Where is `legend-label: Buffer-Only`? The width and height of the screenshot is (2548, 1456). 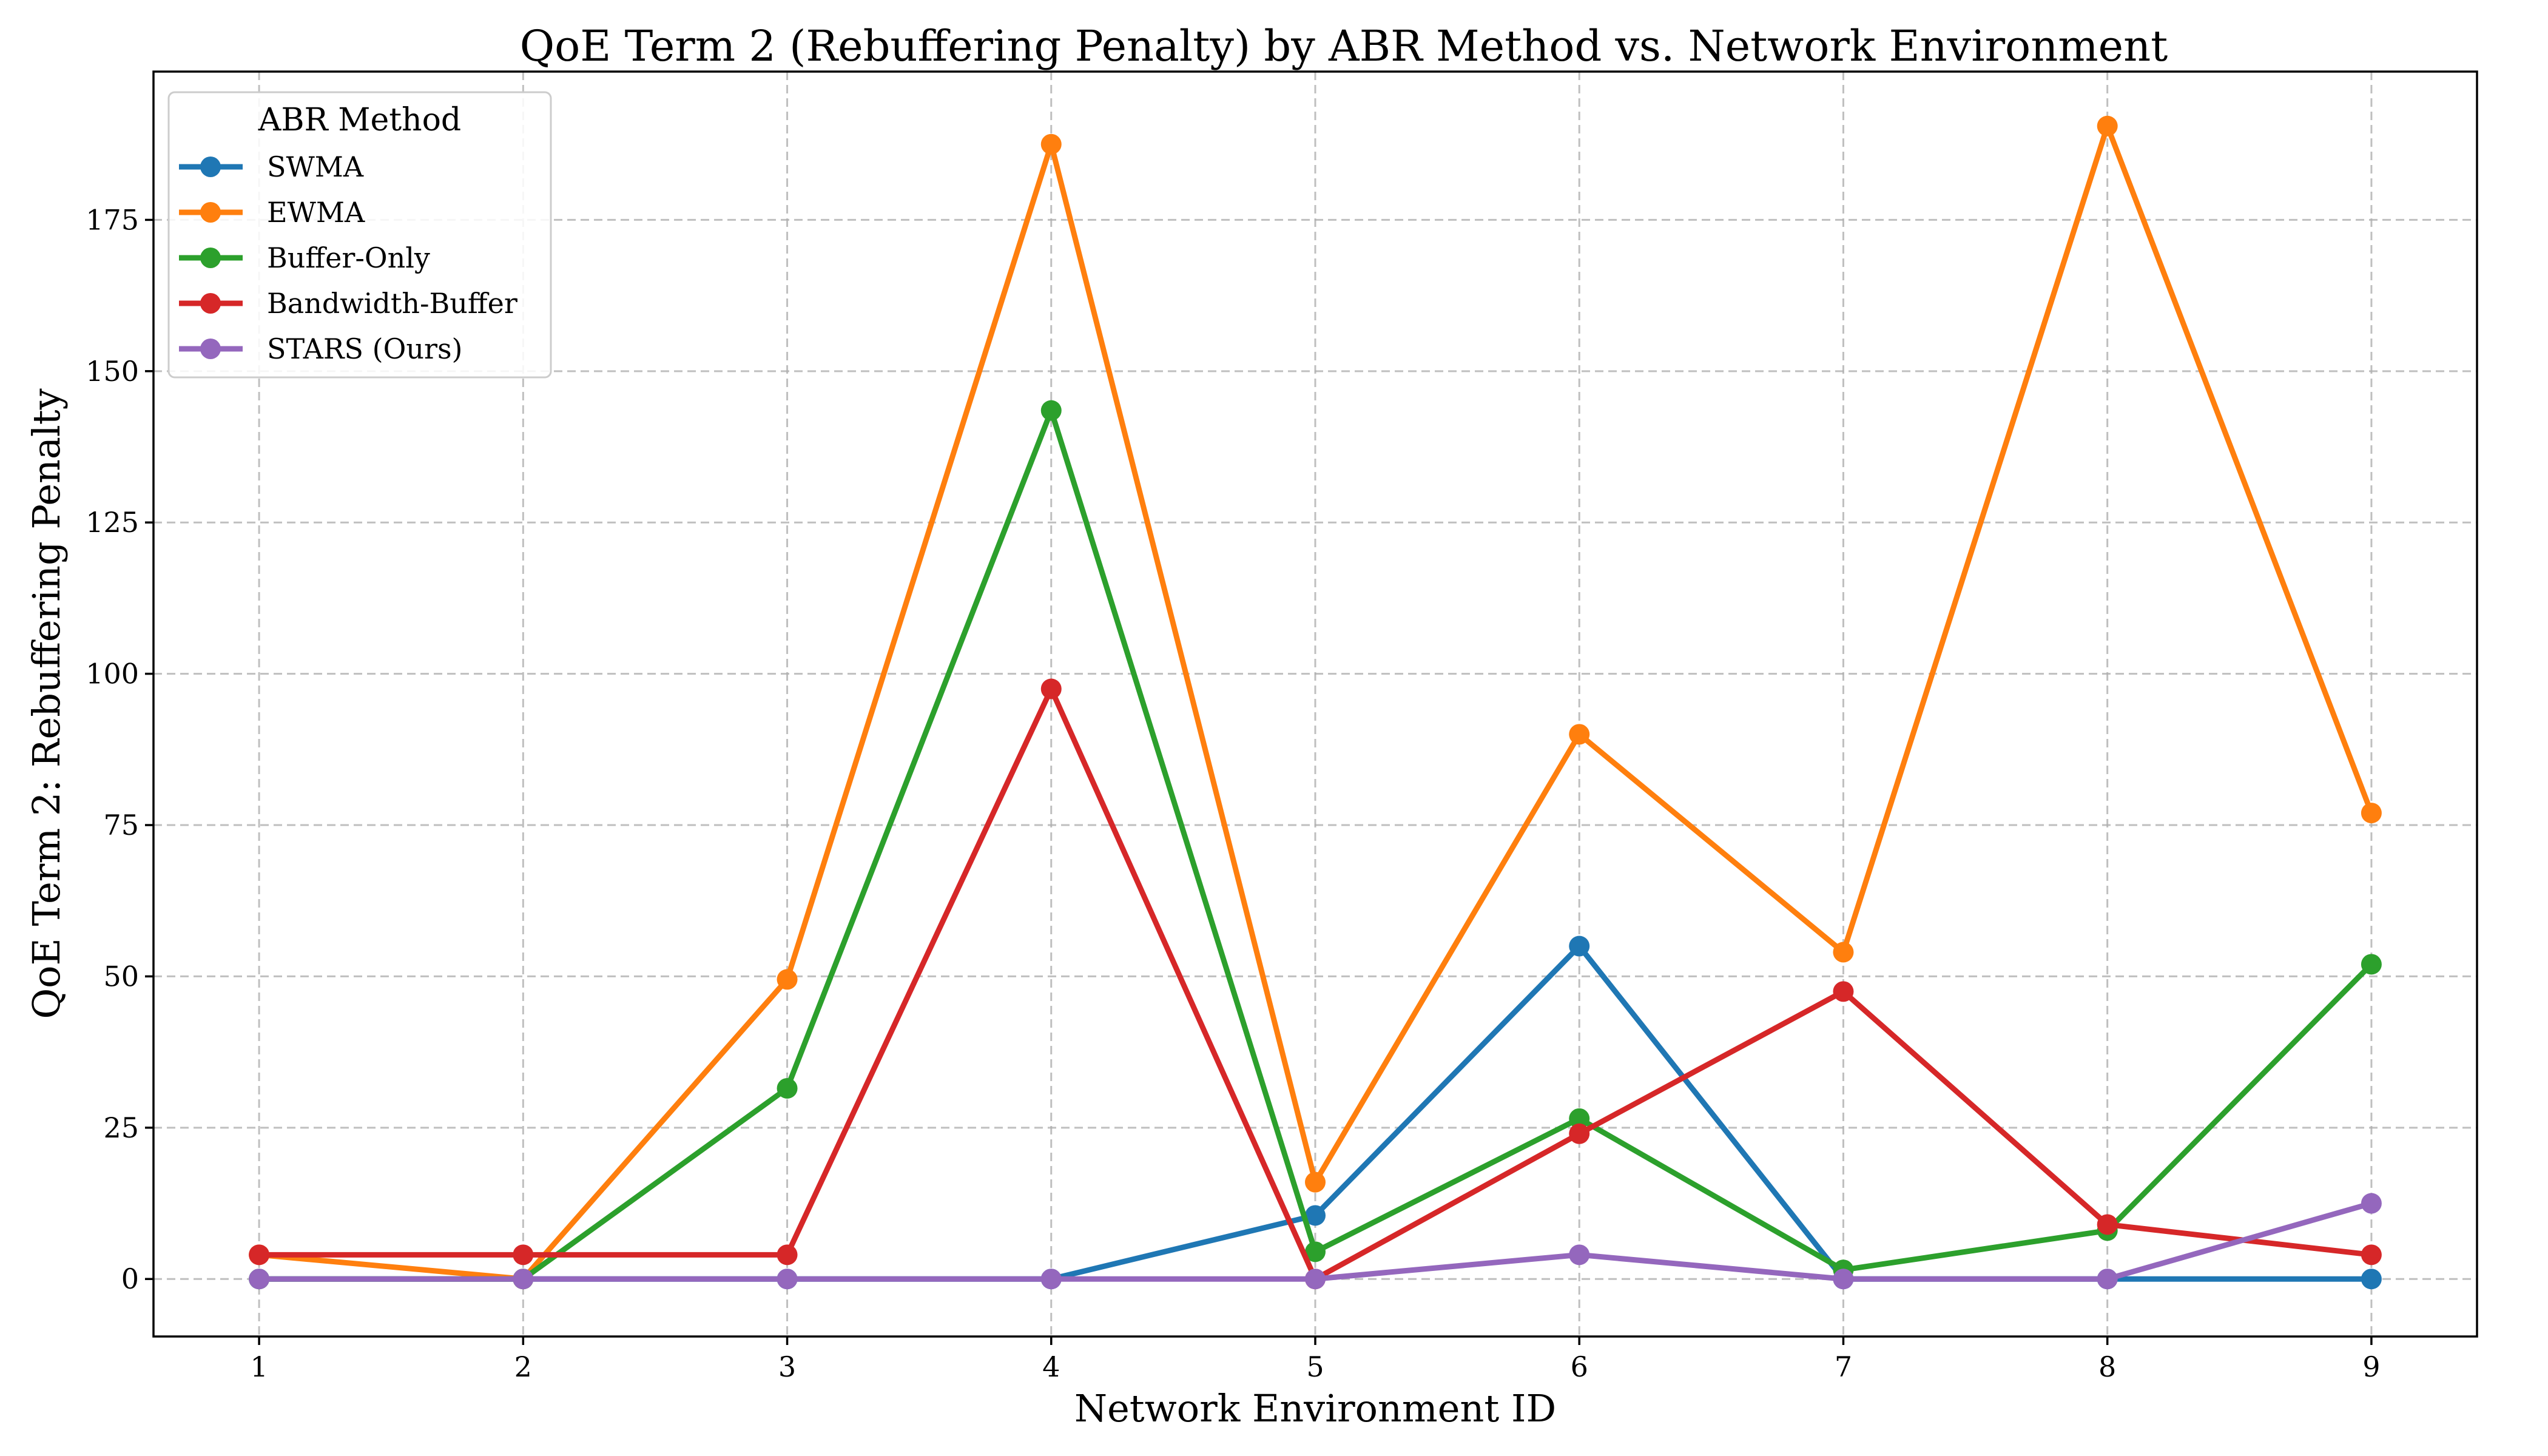 legend-label: Buffer-Only is located at coordinates (348, 257).